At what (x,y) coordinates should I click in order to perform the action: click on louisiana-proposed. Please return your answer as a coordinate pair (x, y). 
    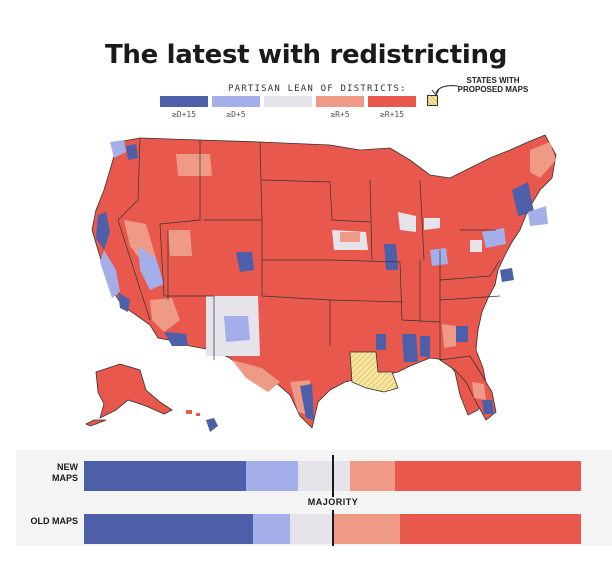
    Looking at the image, I should click on (374, 372).